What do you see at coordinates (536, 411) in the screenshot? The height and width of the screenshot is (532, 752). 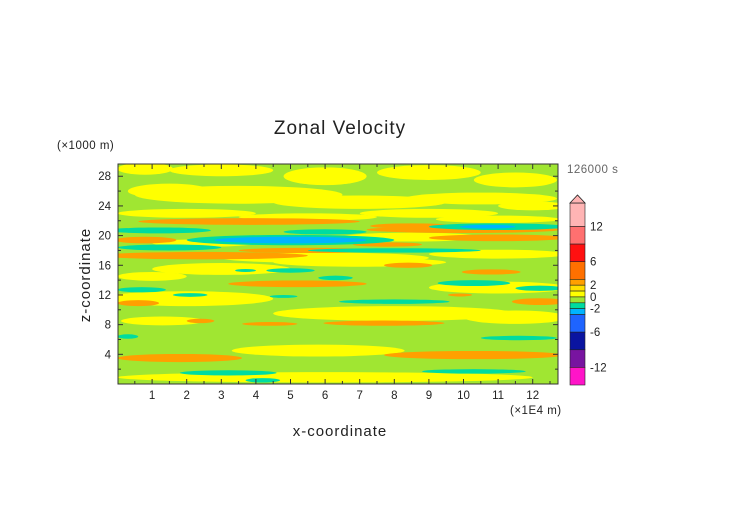 I see `x-unit-label: (×1E4 m)` at bounding box center [536, 411].